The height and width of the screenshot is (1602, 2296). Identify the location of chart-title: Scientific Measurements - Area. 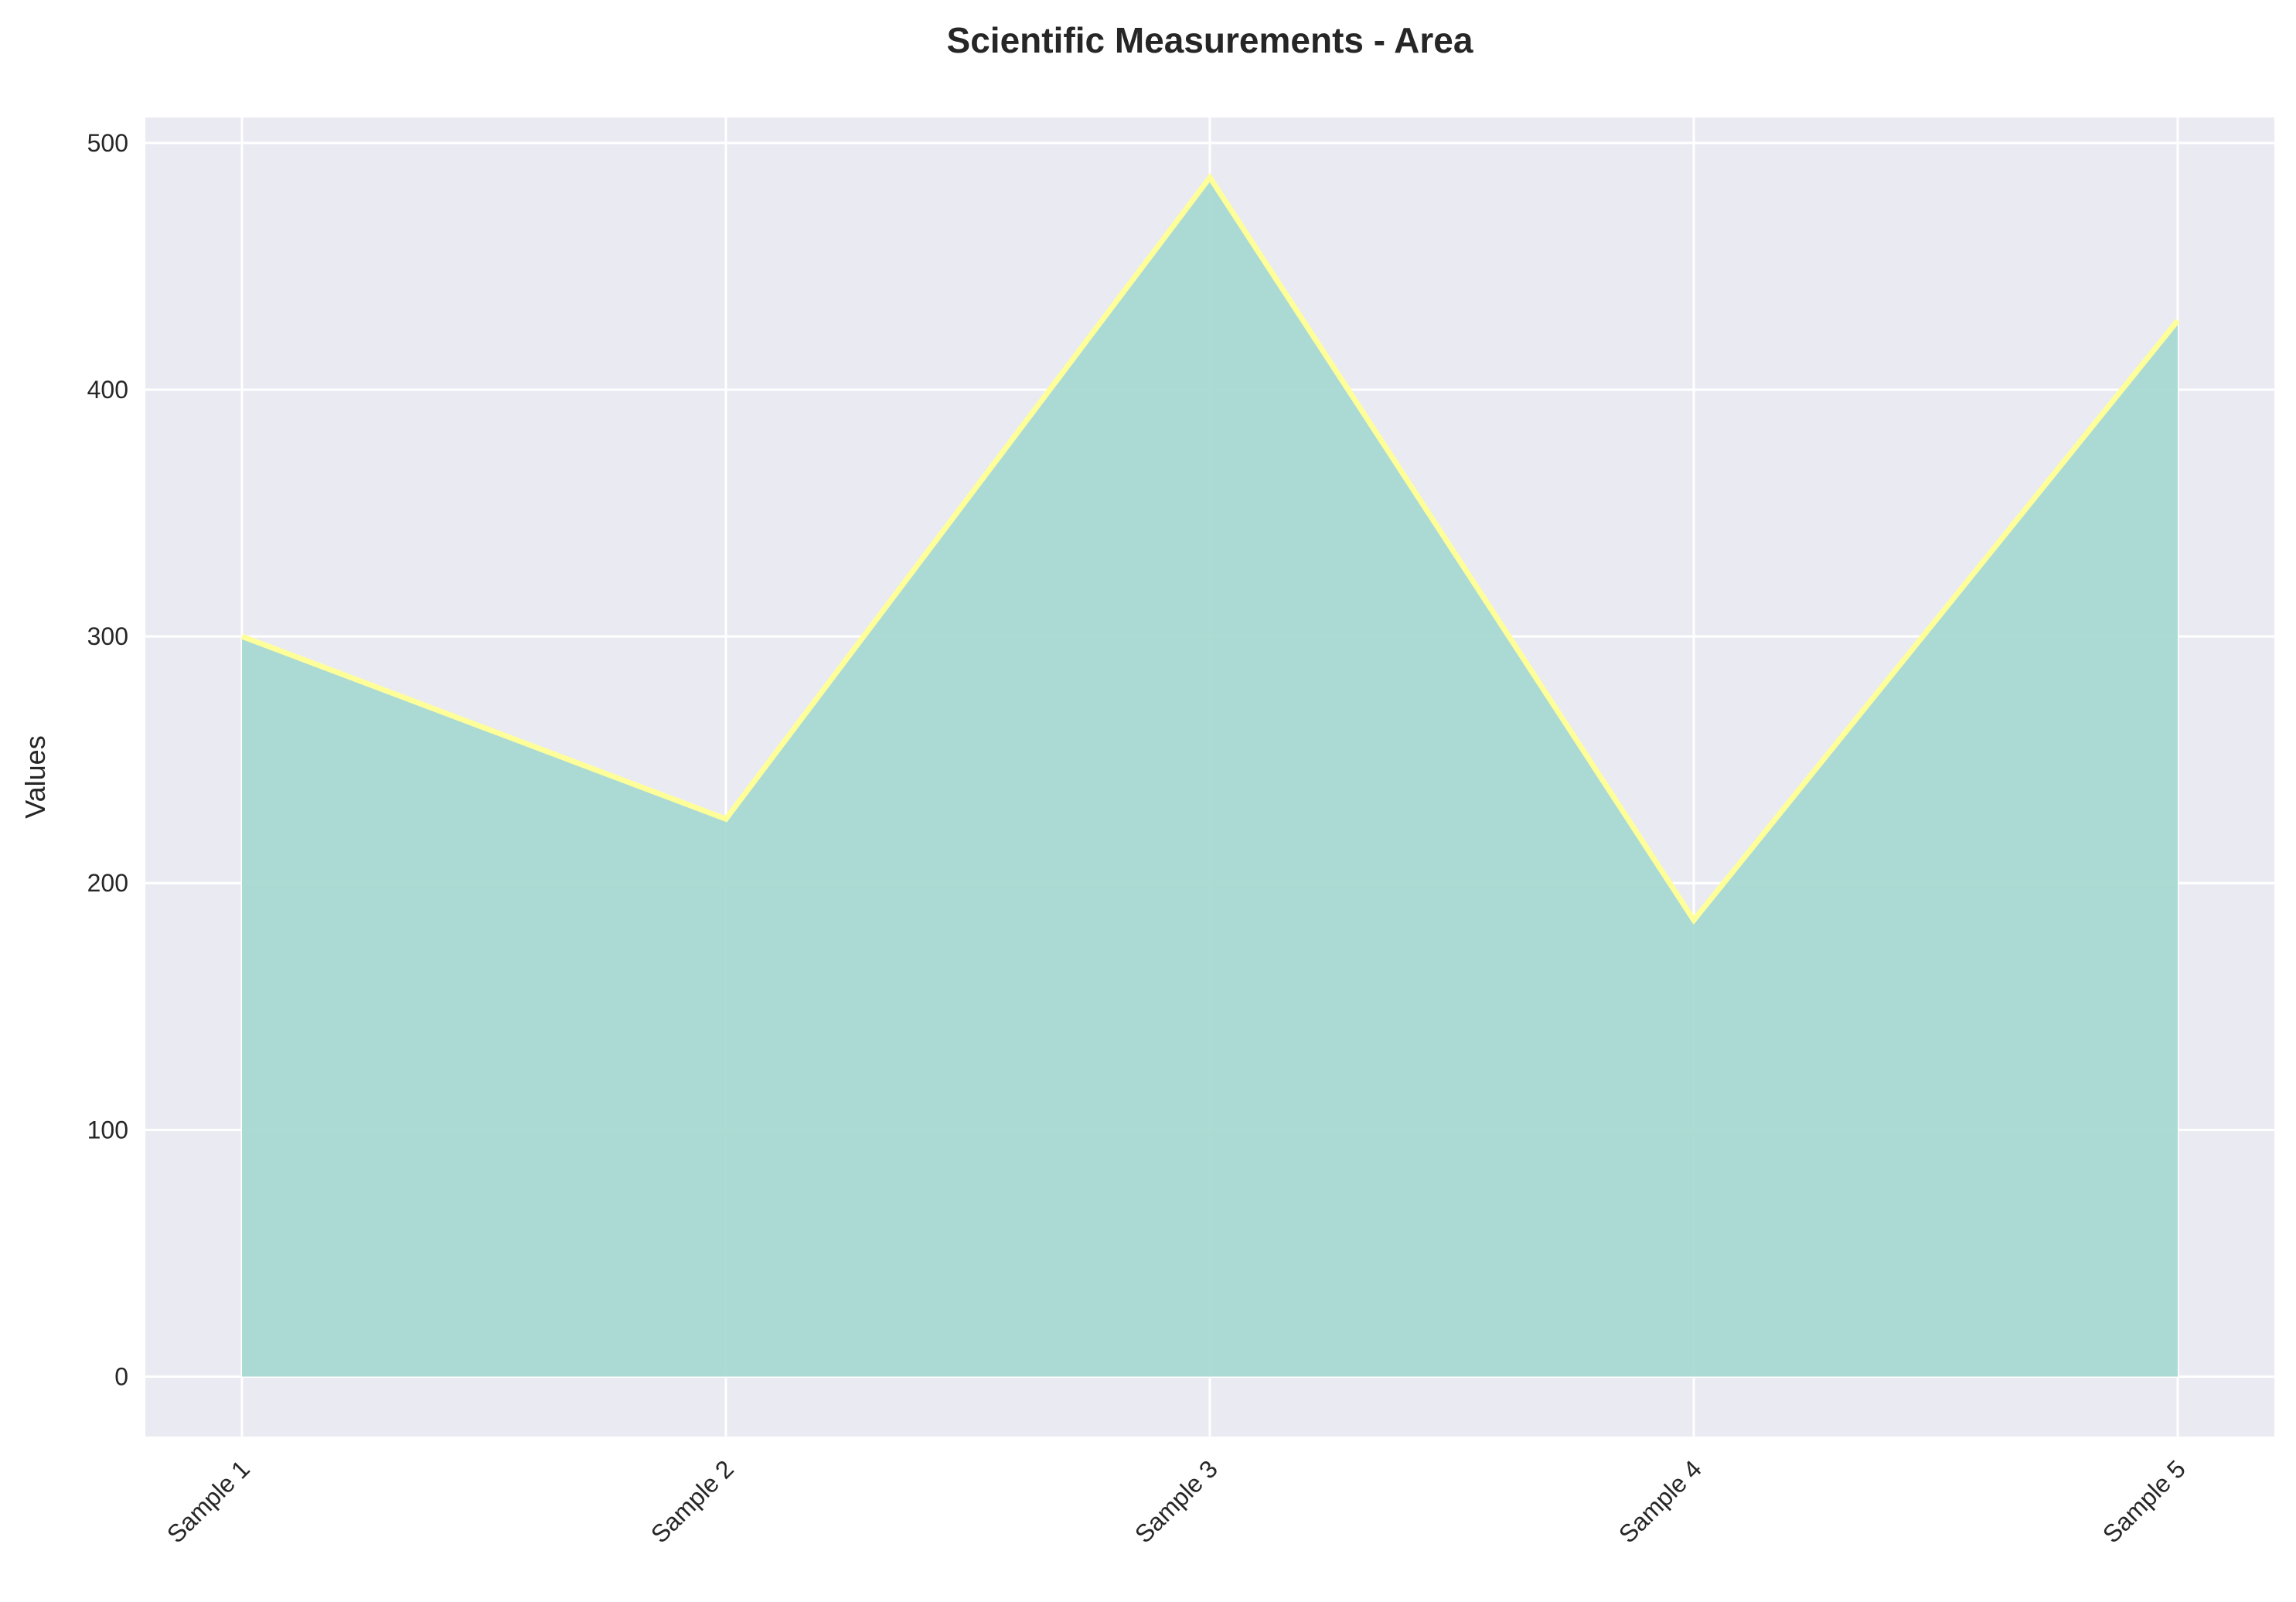
(1210, 40).